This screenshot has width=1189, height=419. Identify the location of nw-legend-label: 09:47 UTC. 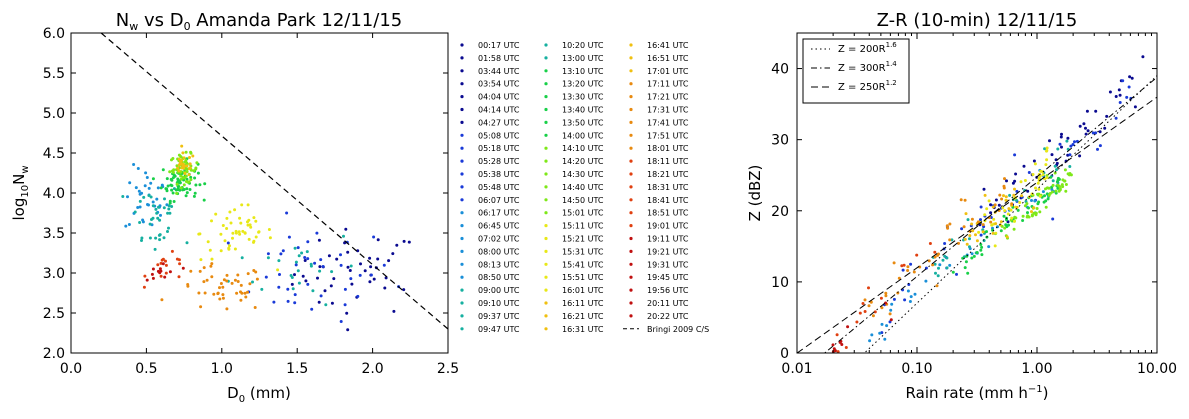
(499, 329).